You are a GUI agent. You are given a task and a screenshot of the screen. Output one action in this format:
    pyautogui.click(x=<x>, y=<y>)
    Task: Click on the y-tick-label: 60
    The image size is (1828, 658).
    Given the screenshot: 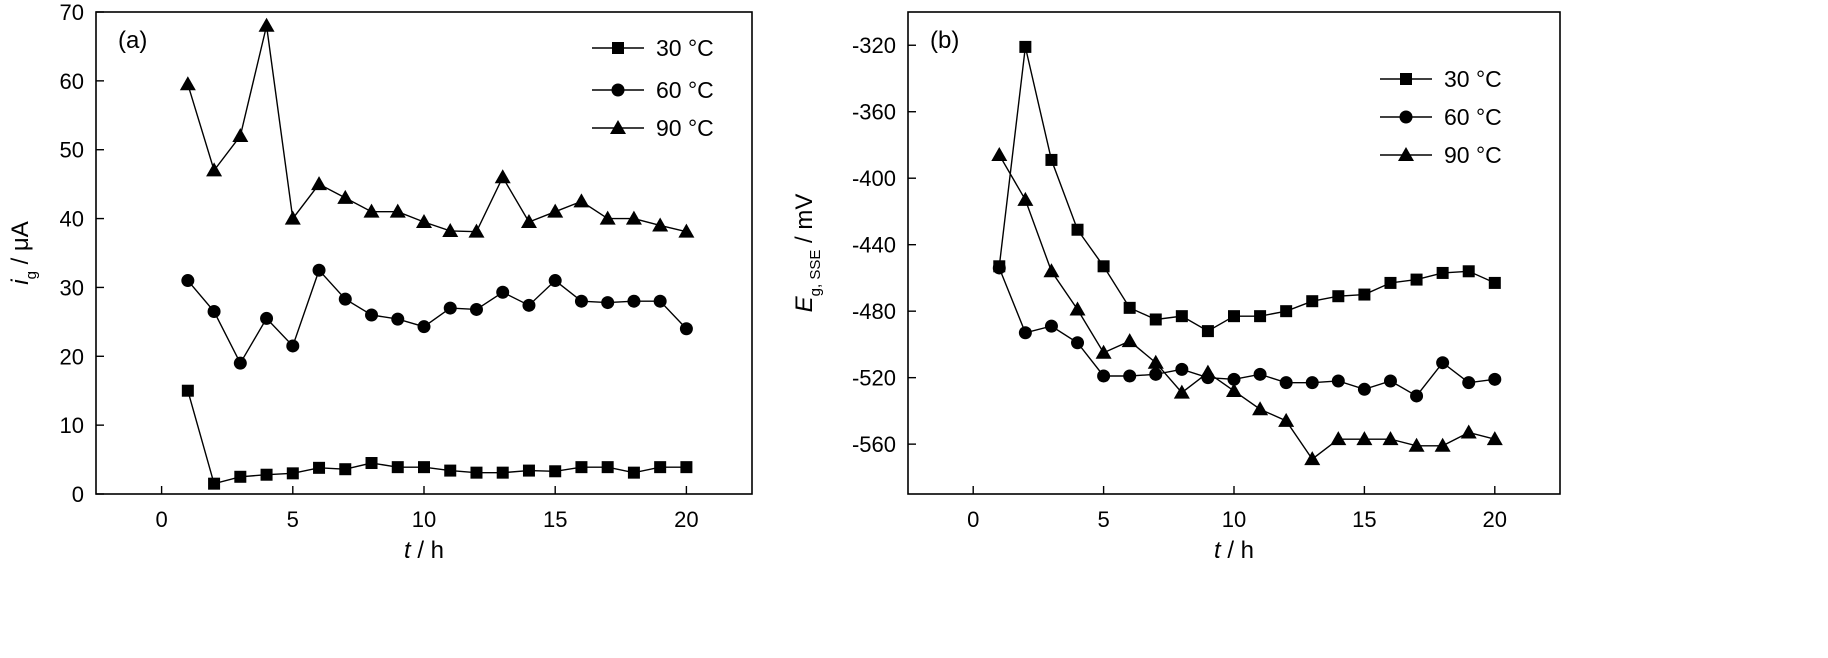 What is the action you would take?
    pyautogui.click(x=72, y=81)
    